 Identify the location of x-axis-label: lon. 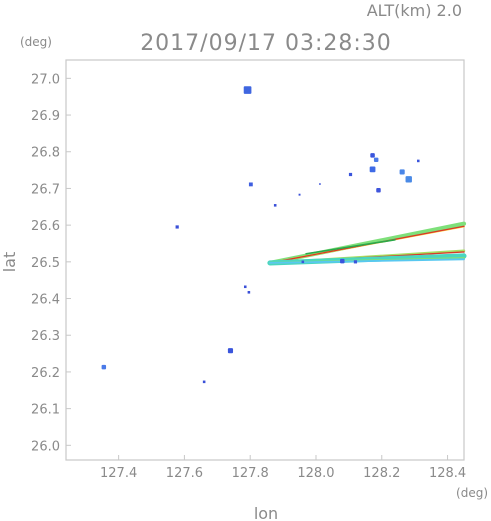
(266, 512).